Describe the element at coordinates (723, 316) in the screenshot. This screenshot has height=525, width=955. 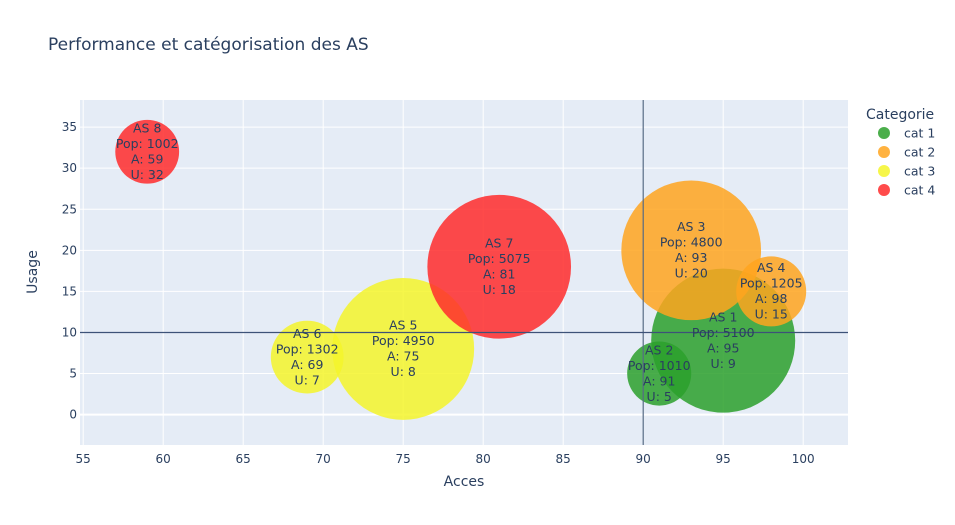
I see `bubble-label-as-1: AS 1` at that location.